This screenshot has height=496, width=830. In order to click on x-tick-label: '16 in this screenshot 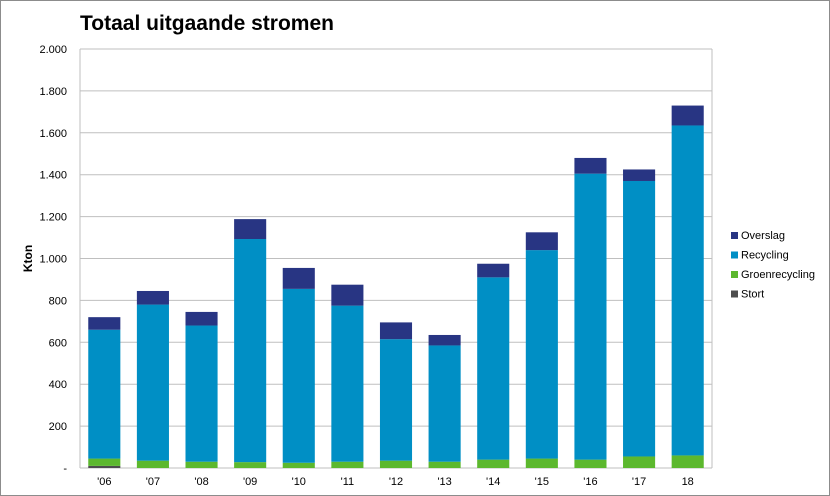, I will do `click(590, 482)`.